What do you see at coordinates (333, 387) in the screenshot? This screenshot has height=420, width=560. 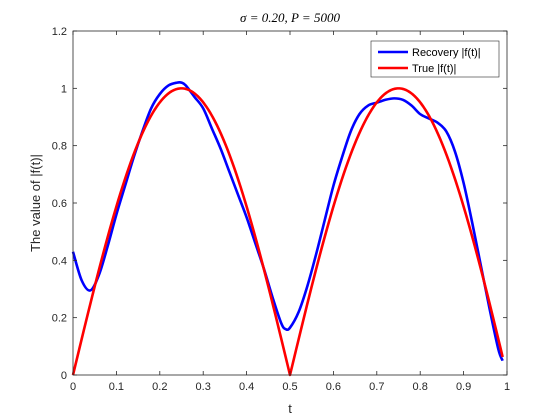 I see `x-tick-label: 0.6` at bounding box center [333, 387].